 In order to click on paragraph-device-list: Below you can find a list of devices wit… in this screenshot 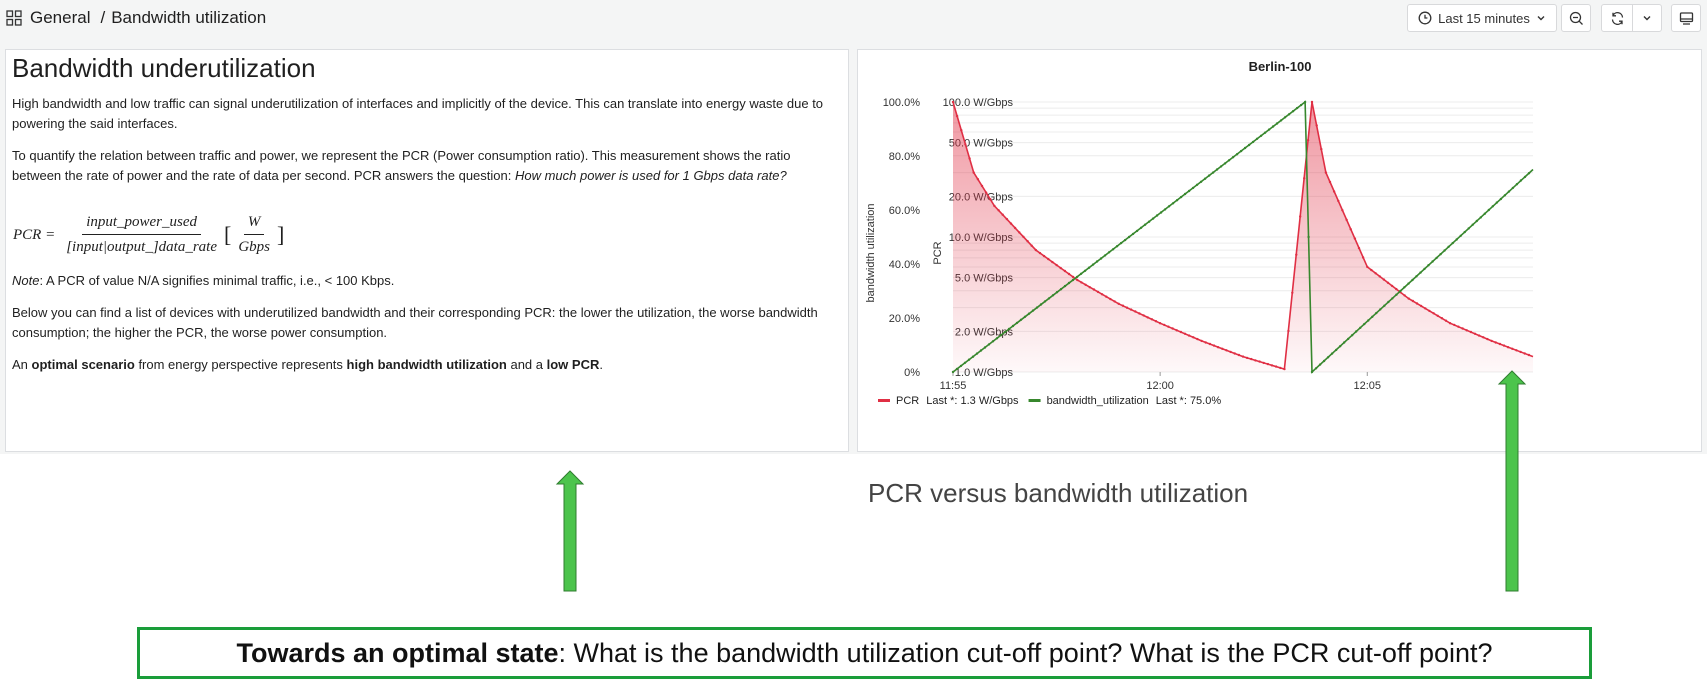, I will do `click(415, 322)`.